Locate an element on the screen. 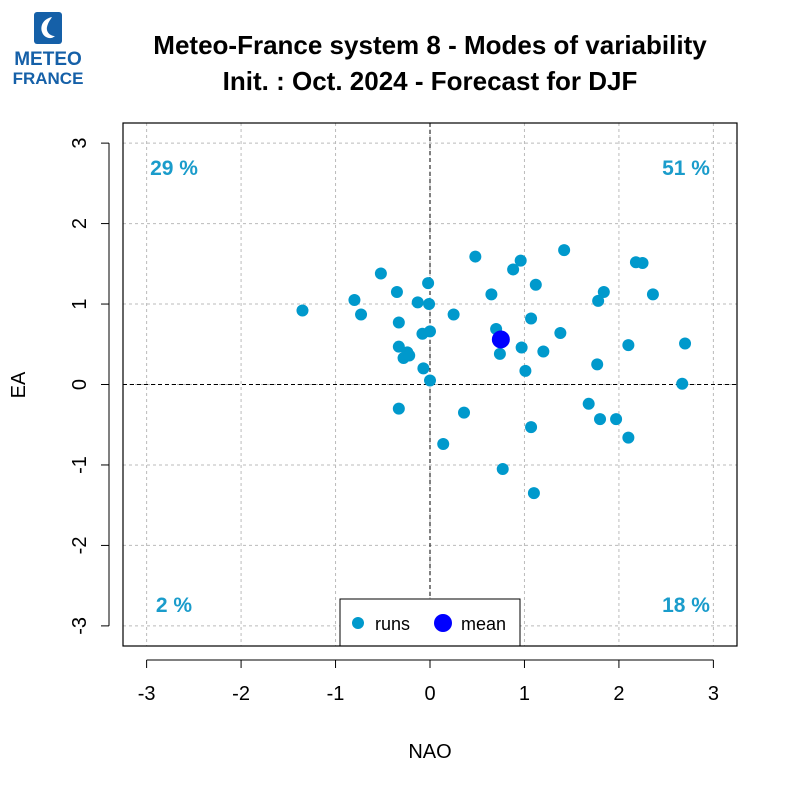 This screenshot has width=800, height=800. legend-mean-marker is located at coordinates (443, 623).